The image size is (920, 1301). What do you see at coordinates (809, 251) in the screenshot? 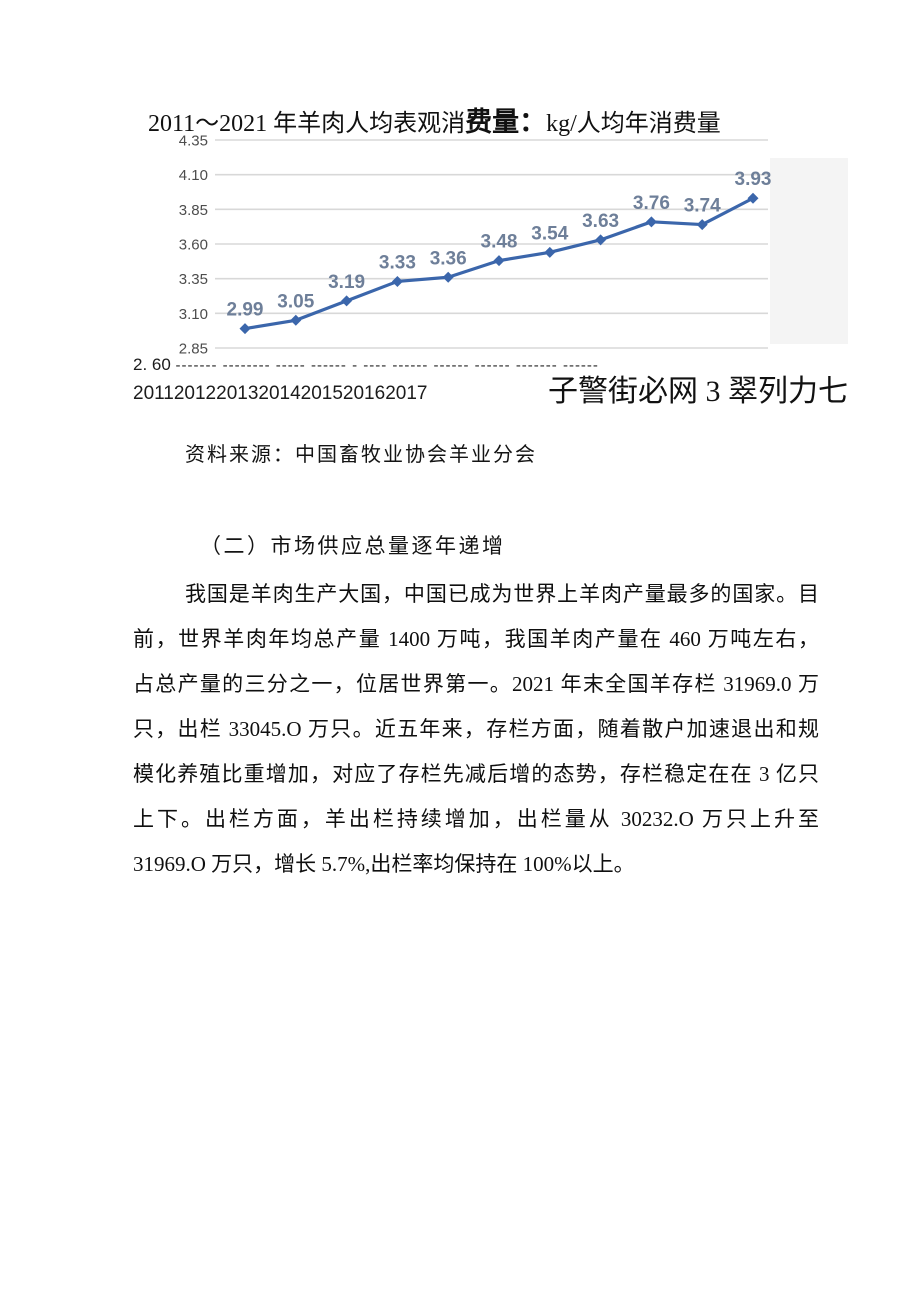
I see `scan-shade-band` at bounding box center [809, 251].